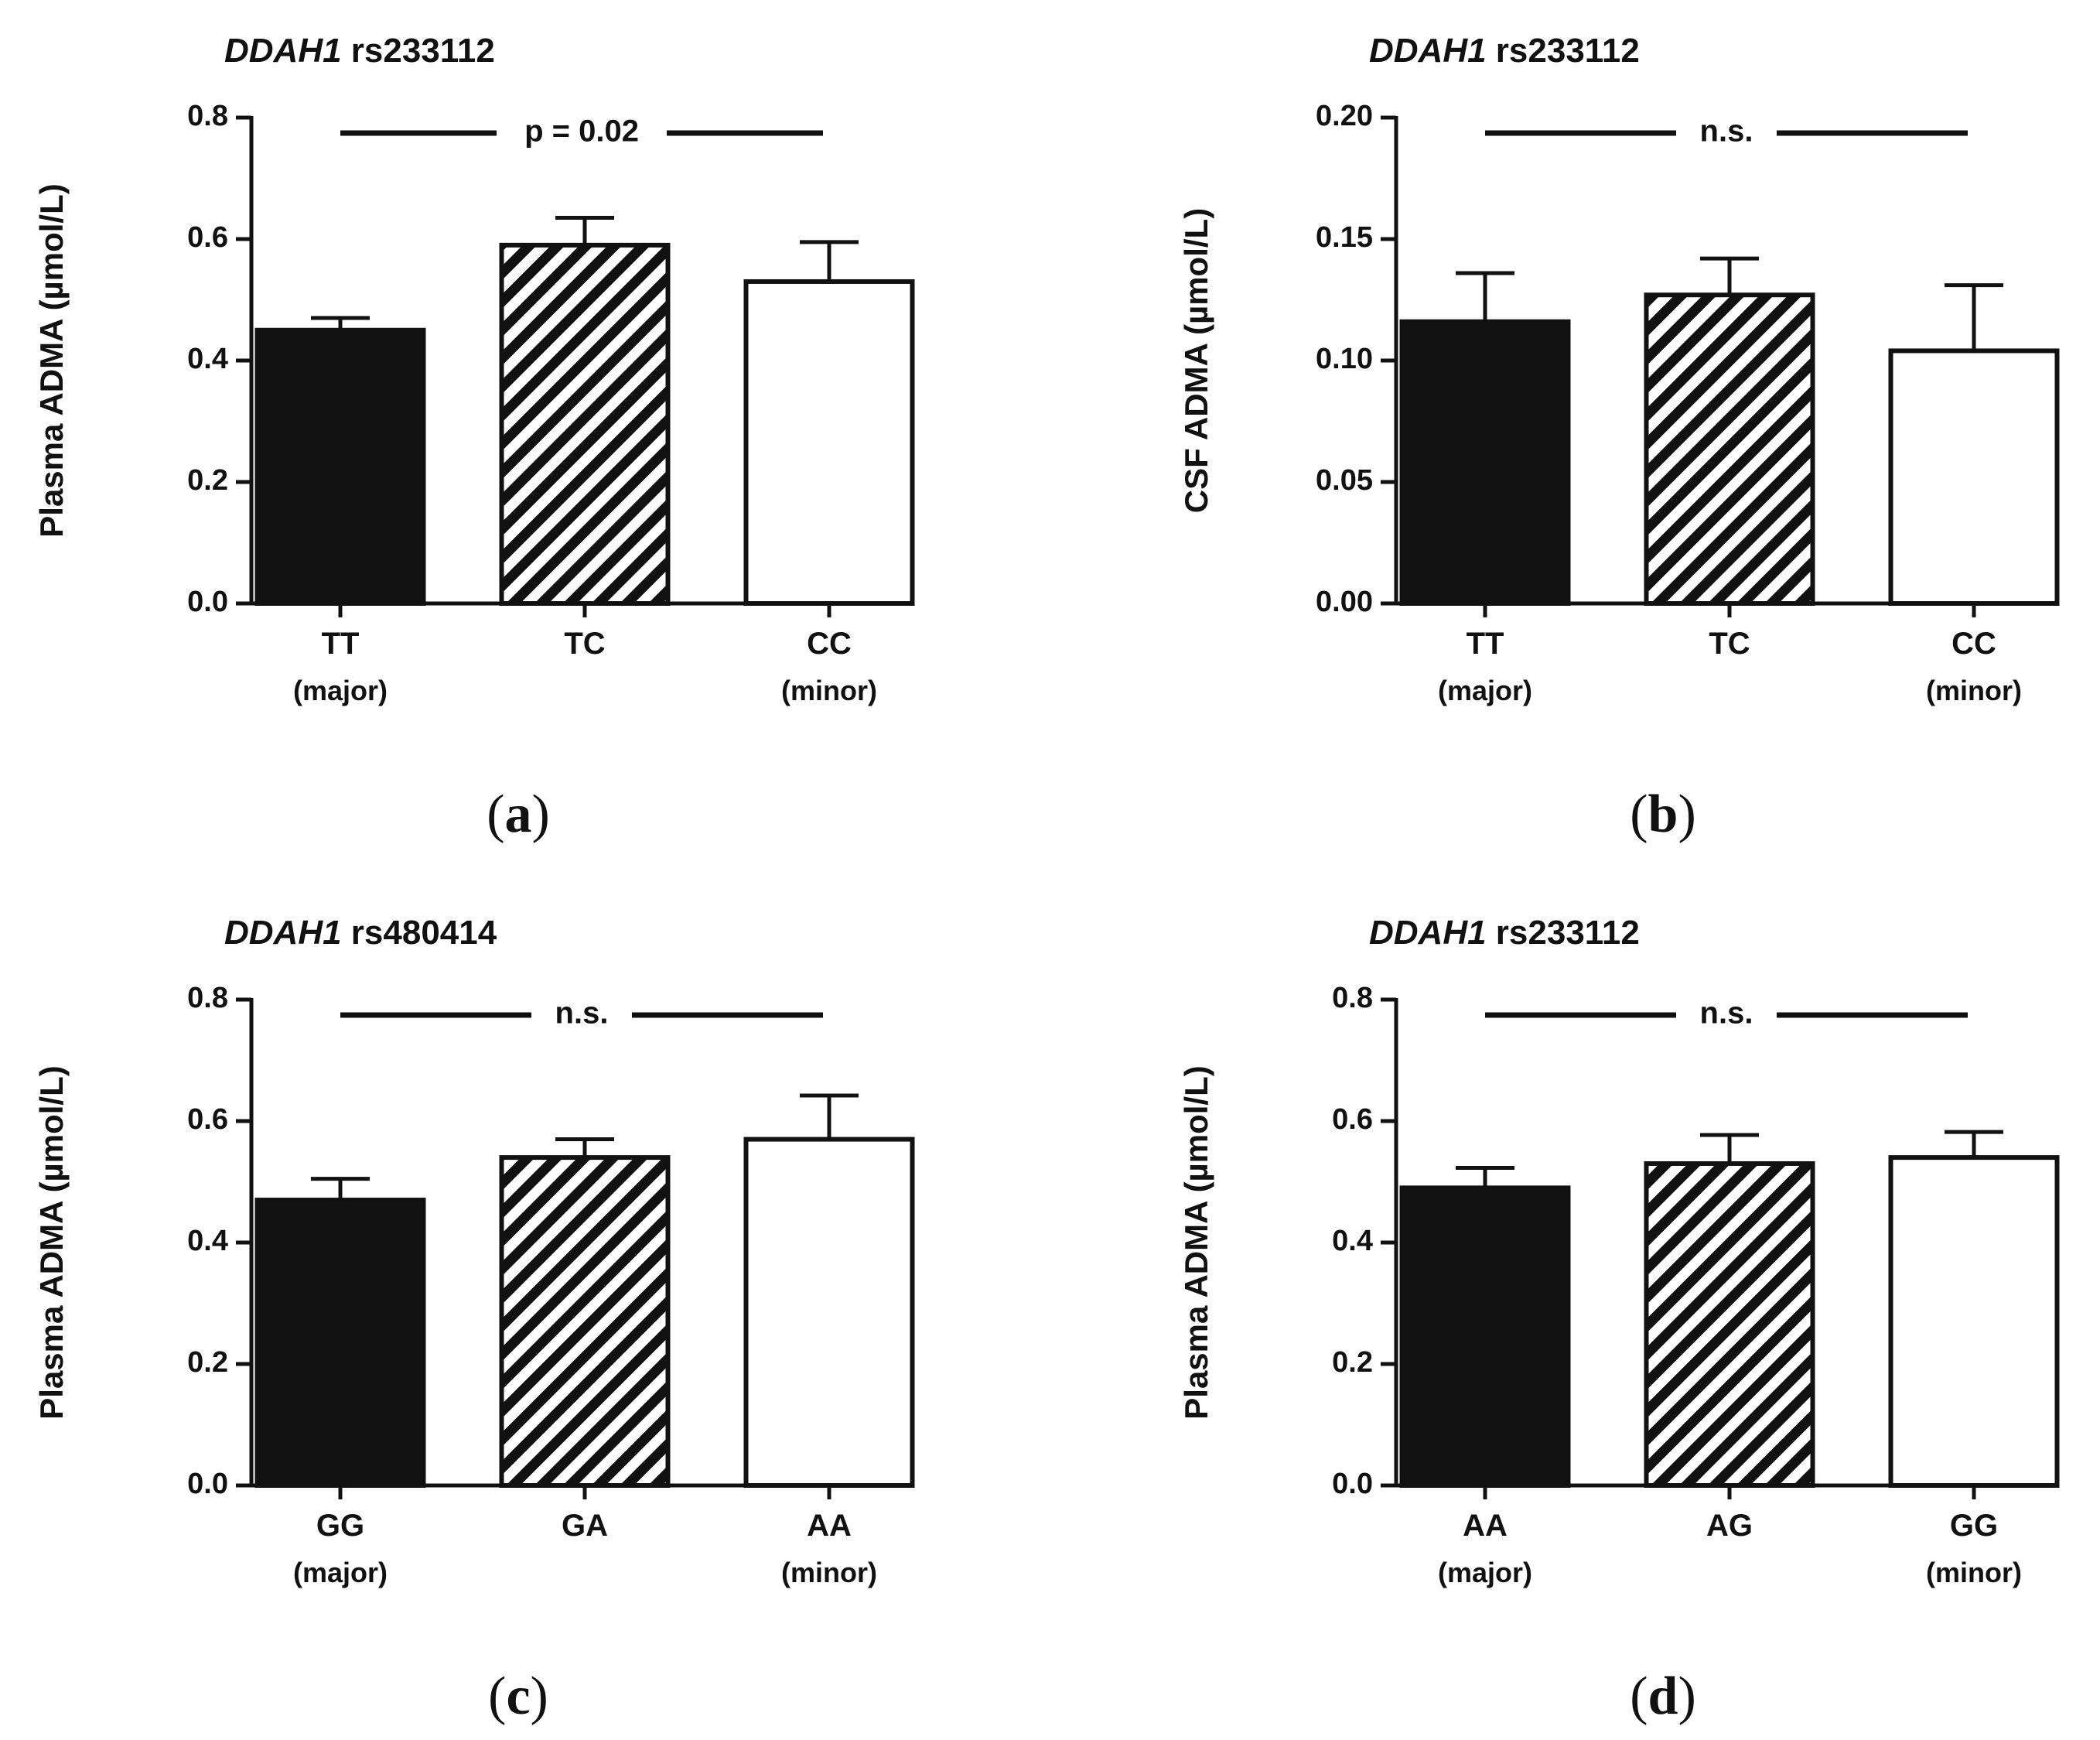 The width and height of the screenshot is (2100, 1740). Describe the element at coordinates (585, 1526) in the screenshot. I see `x-category-label: GA` at that location.